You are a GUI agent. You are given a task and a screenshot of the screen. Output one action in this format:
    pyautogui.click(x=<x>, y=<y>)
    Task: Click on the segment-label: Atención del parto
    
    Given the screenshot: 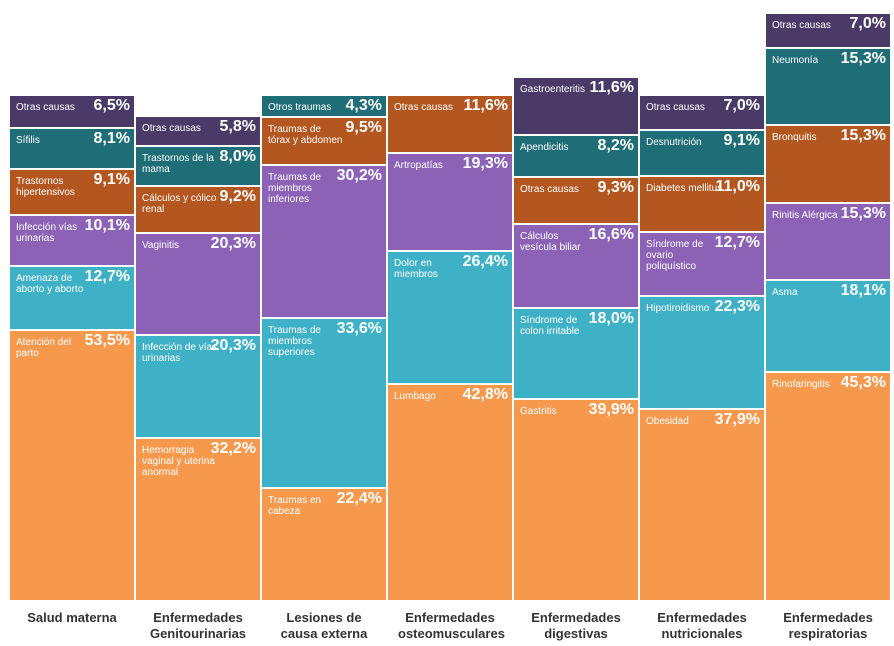 What is the action you would take?
    pyautogui.click(x=44, y=348)
    